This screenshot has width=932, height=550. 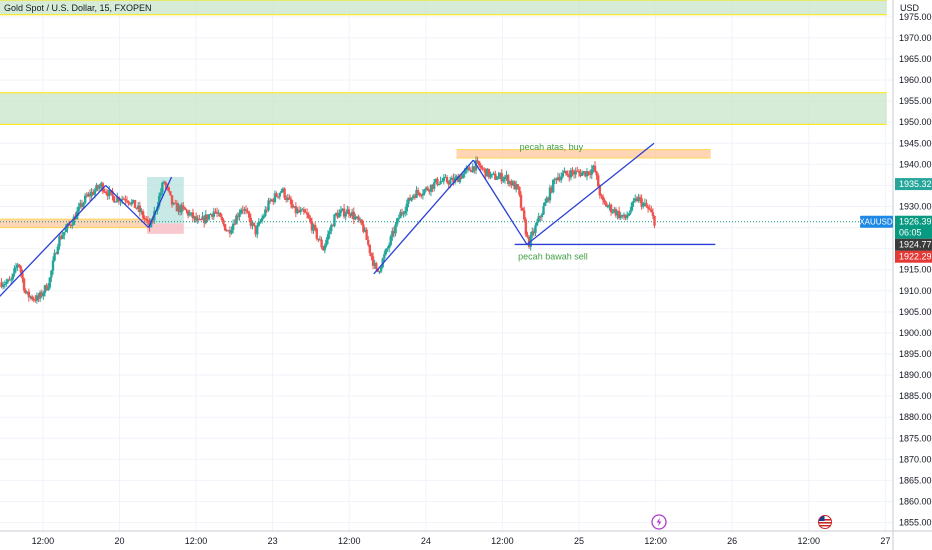 I want to click on price-tick: 1860.00, so click(x=915, y=502).